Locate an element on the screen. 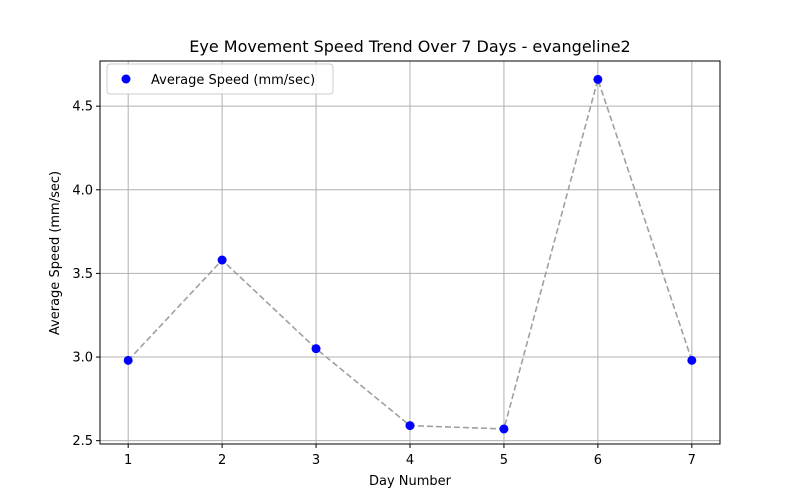  x-ticks: 1 2 3 4 5 6 7 is located at coordinates (410, 456).